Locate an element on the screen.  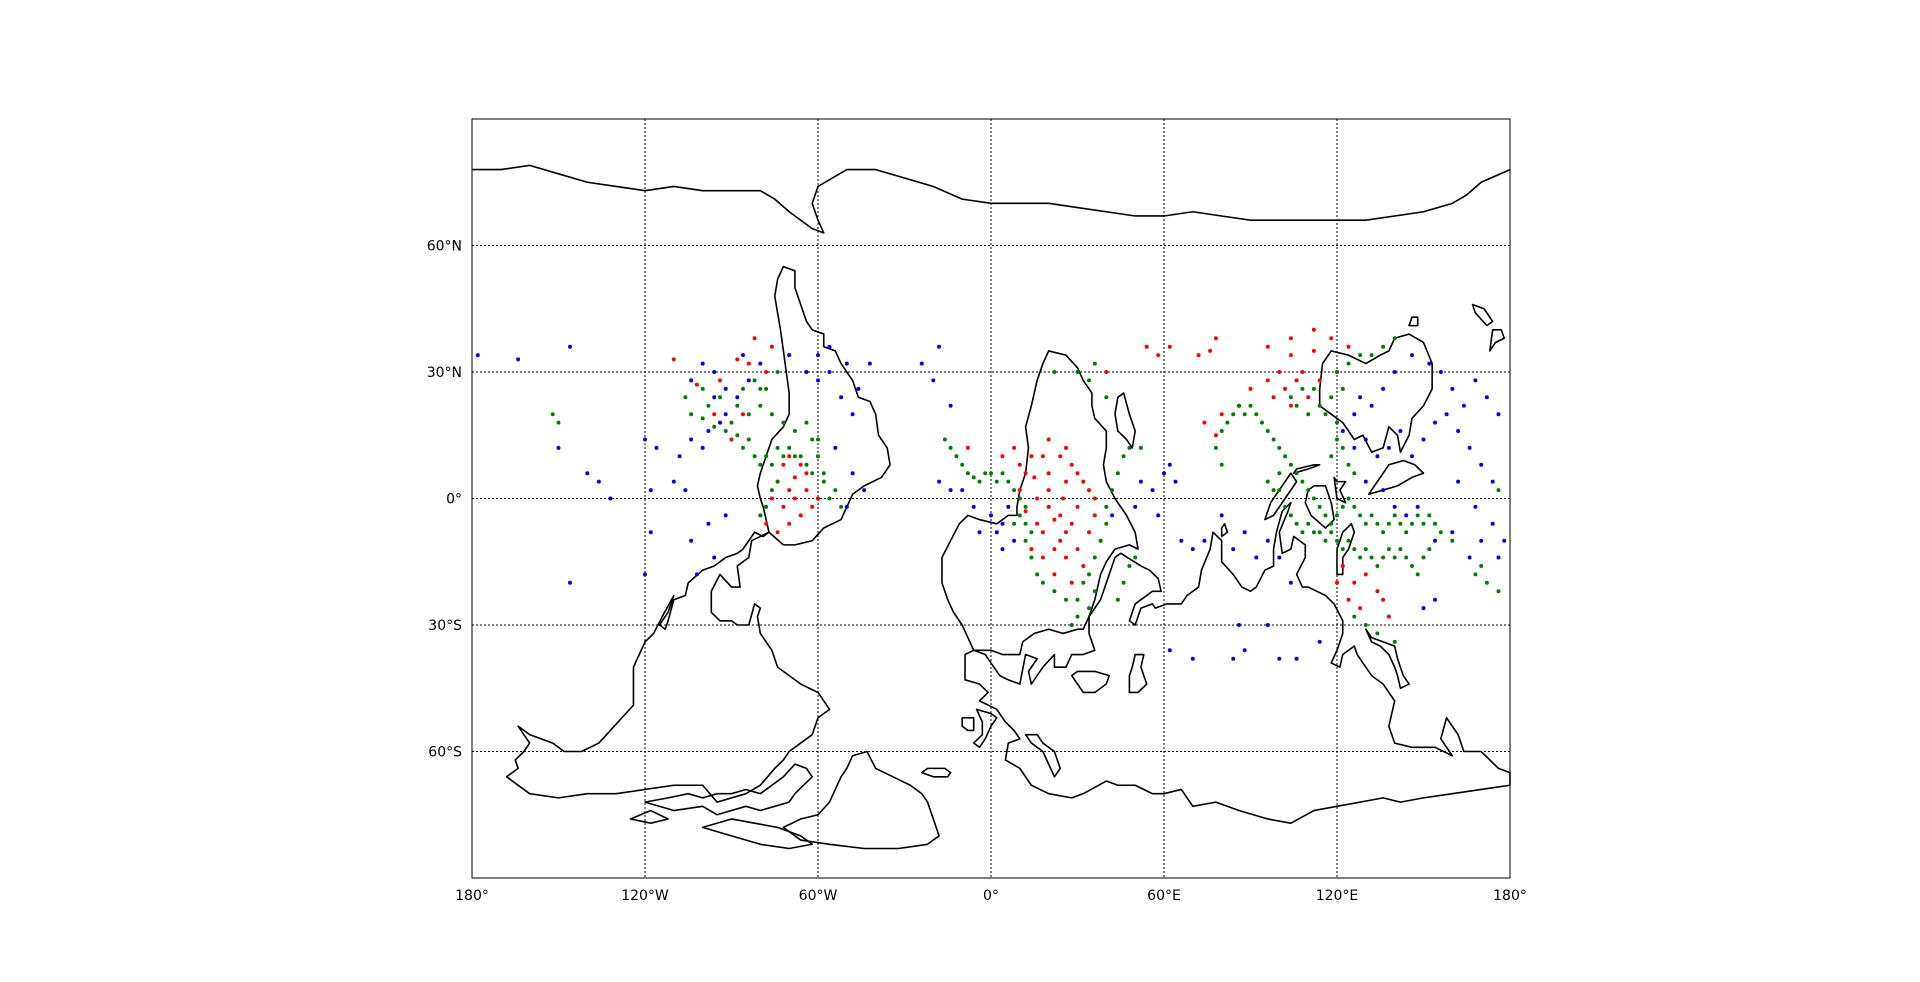
lat-tick-label: 60°N is located at coordinates (444, 247).